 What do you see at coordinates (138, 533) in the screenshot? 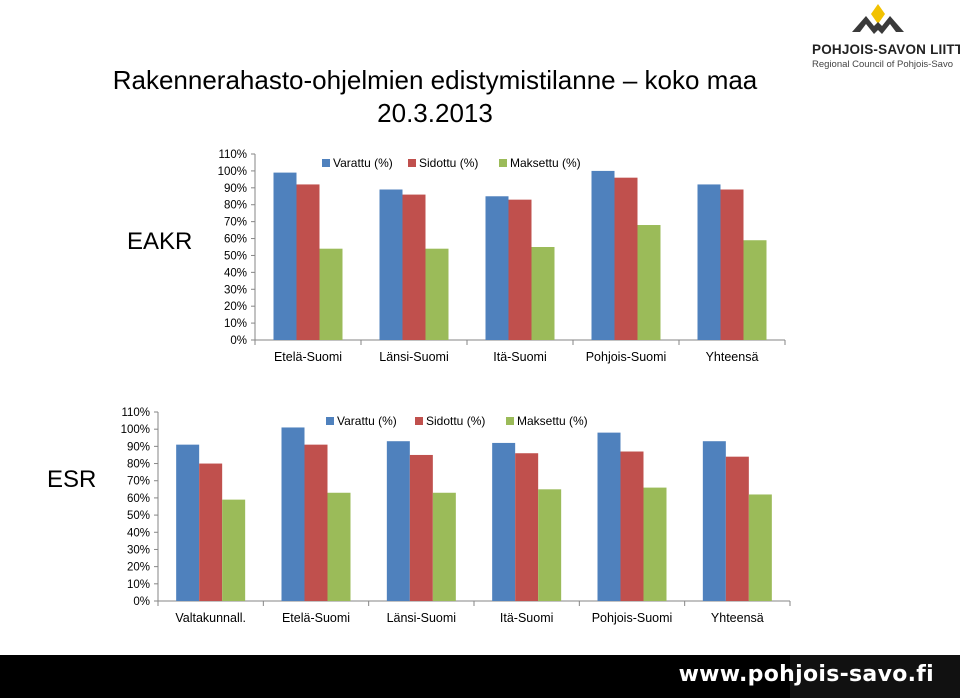
I see `esr-y-tick-label: 40%` at bounding box center [138, 533].